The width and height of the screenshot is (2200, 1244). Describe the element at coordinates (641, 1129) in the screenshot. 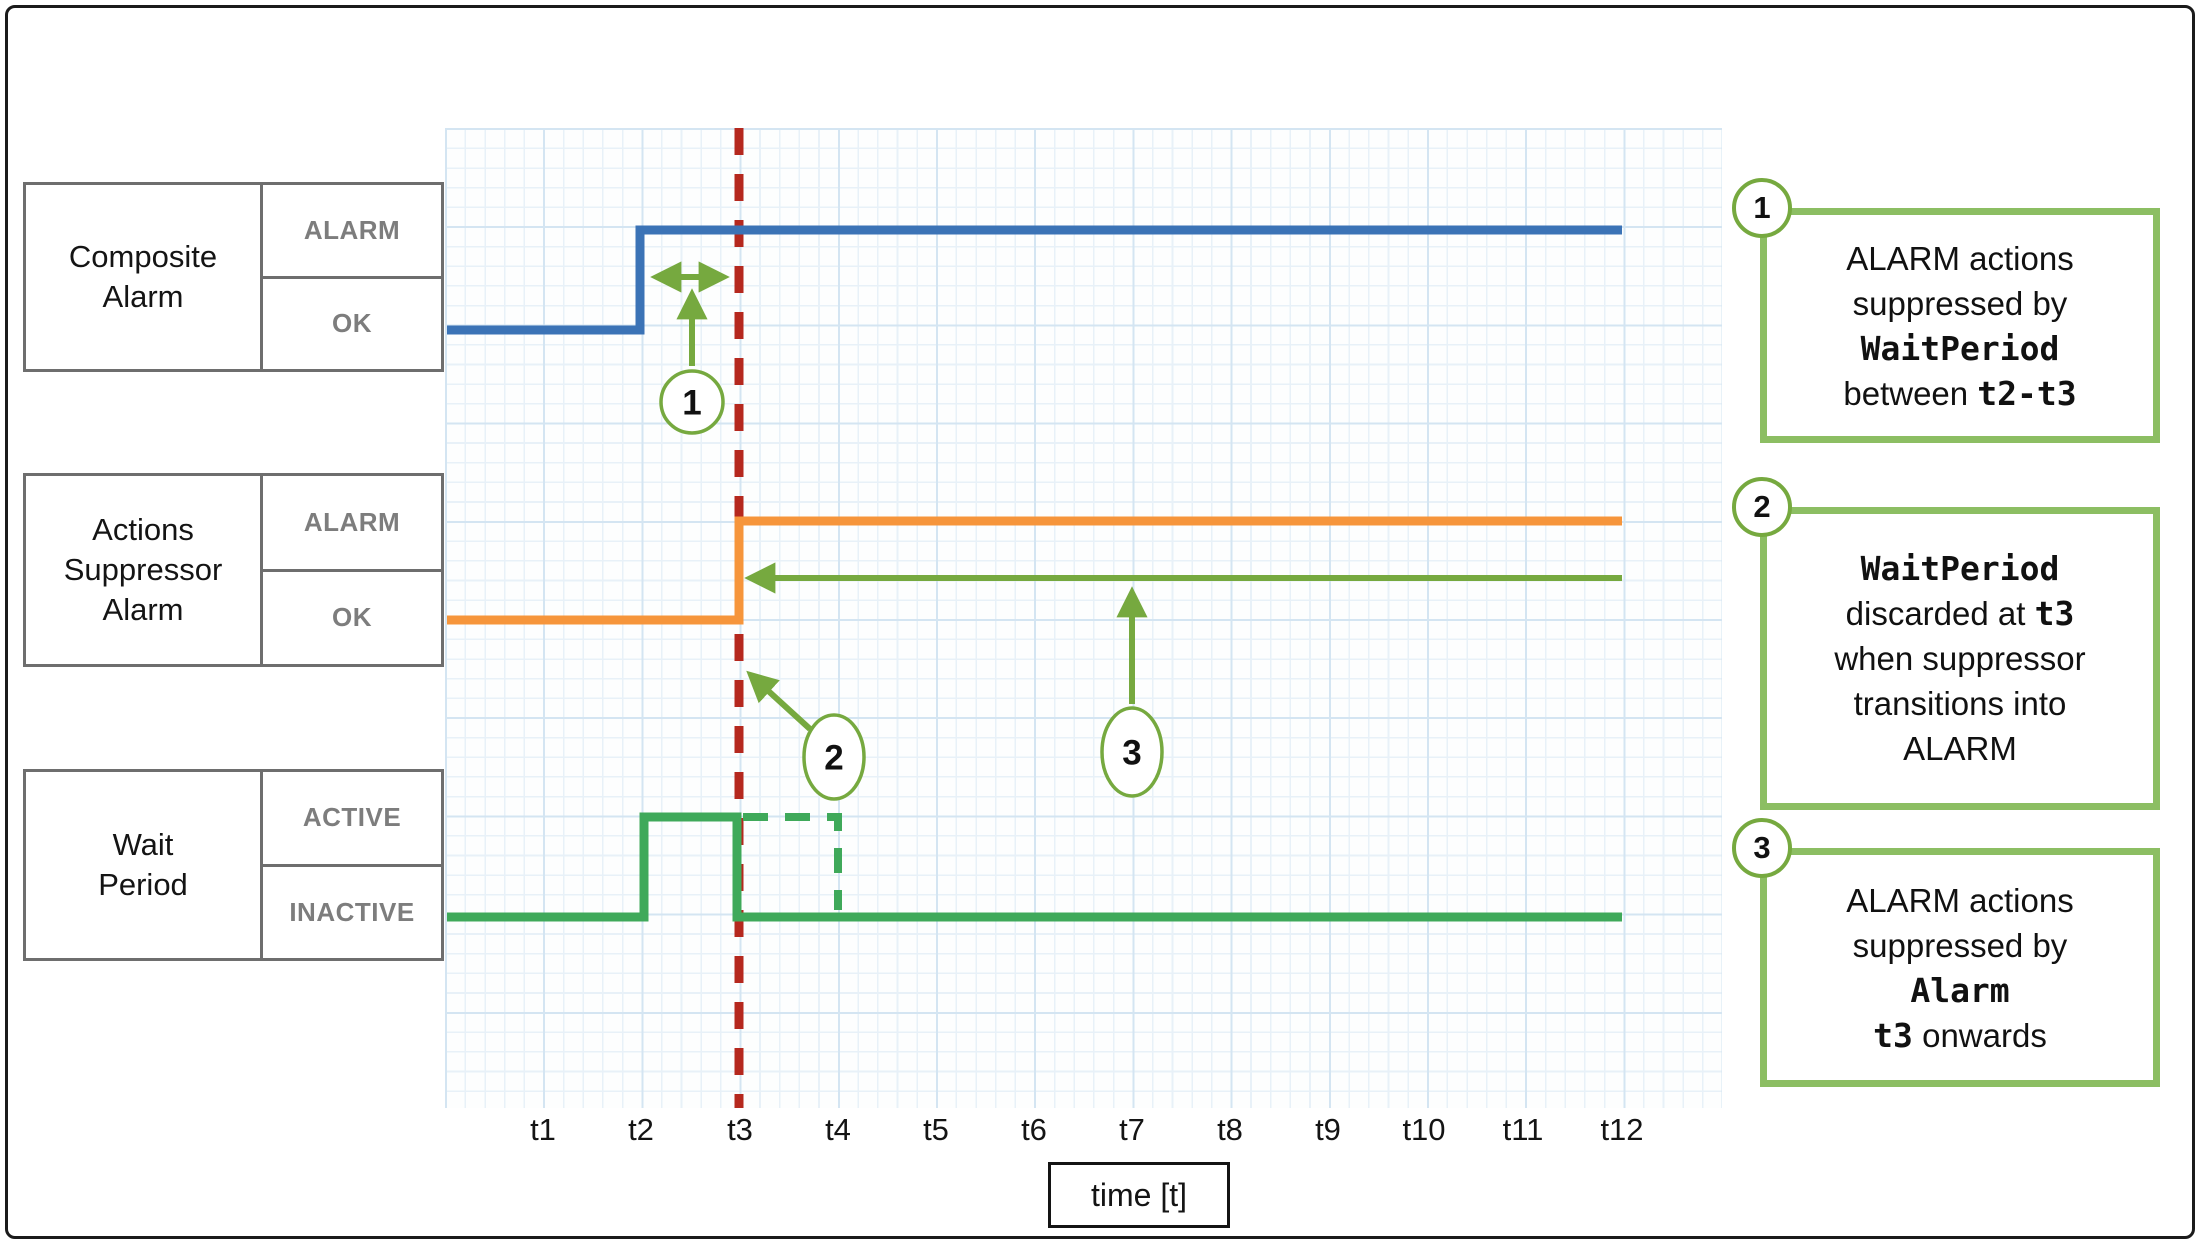

I see `axis-tick-t2: t2` at that location.